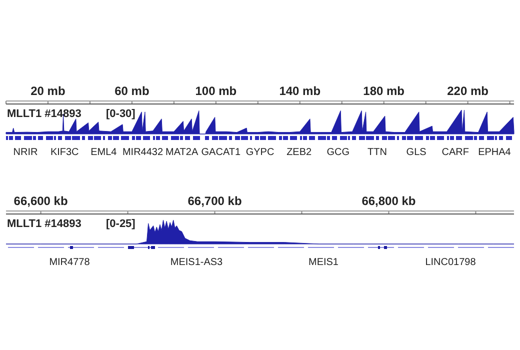 This screenshot has height=350, width=520. Describe the element at coordinates (48, 91) in the screenshot. I see `x-tick-label: 20 mb` at that location.